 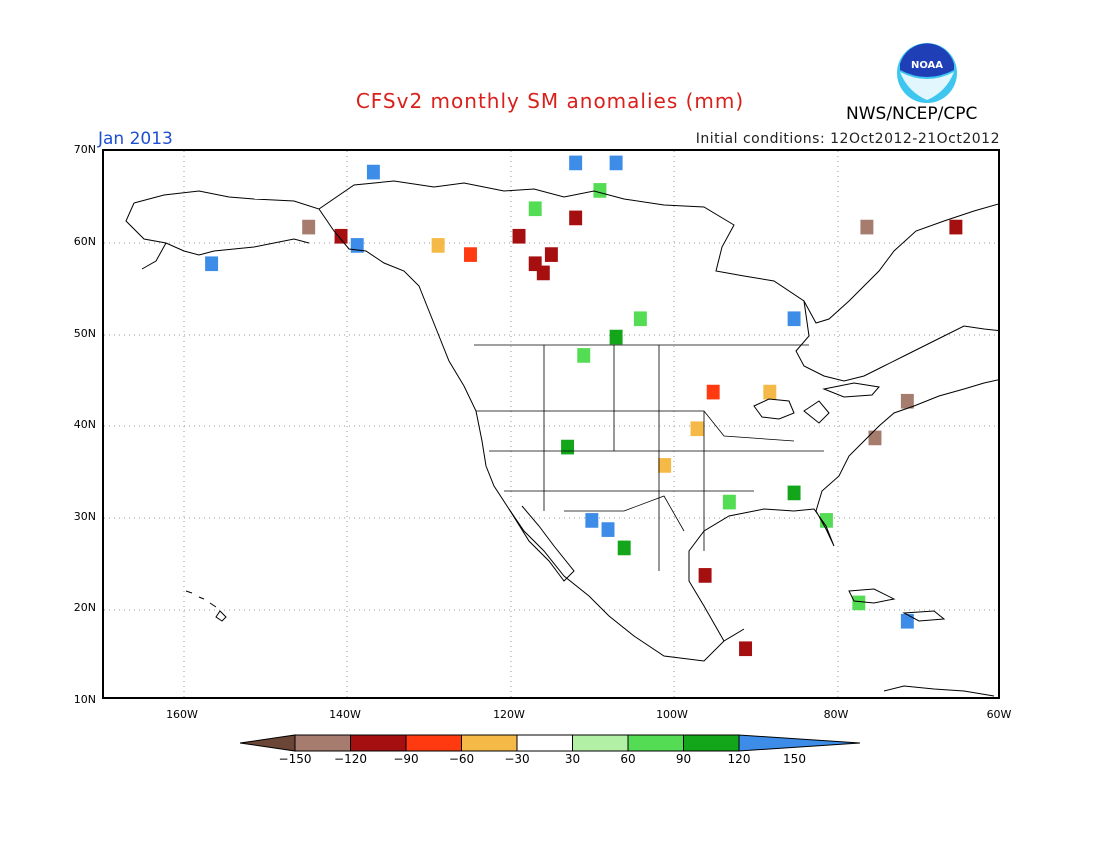 What do you see at coordinates (295, 759) in the screenshot?
I see `colorbar-tick-label: −150` at bounding box center [295, 759].